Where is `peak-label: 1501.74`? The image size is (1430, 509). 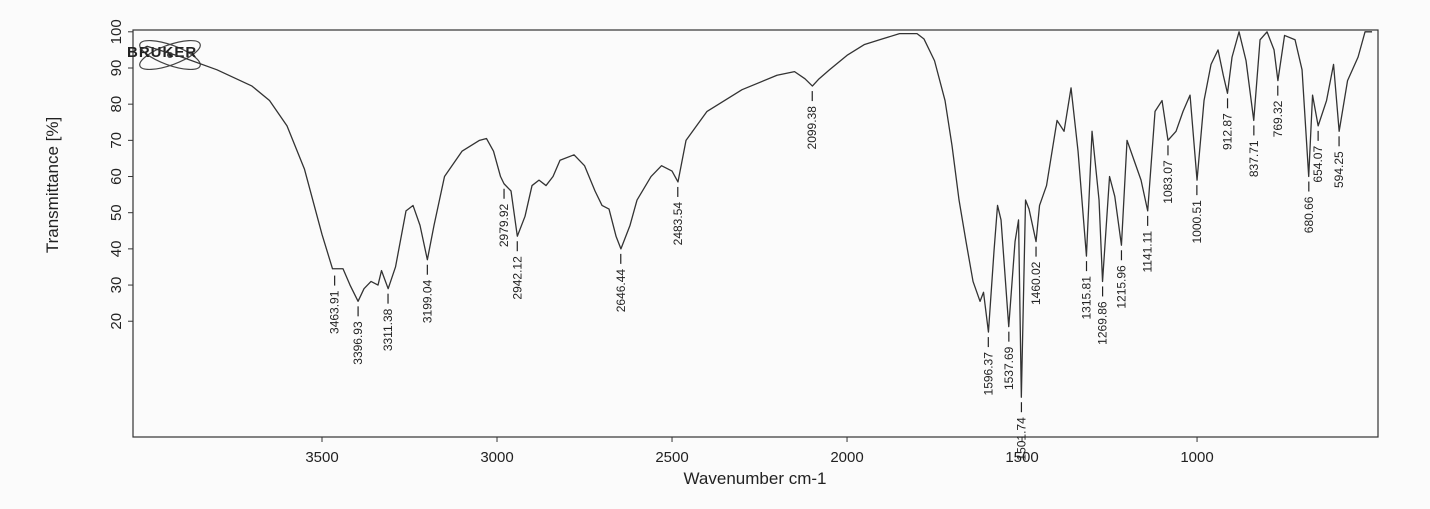 peak-label: 1501.74 is located at coordinates (1021, 439).